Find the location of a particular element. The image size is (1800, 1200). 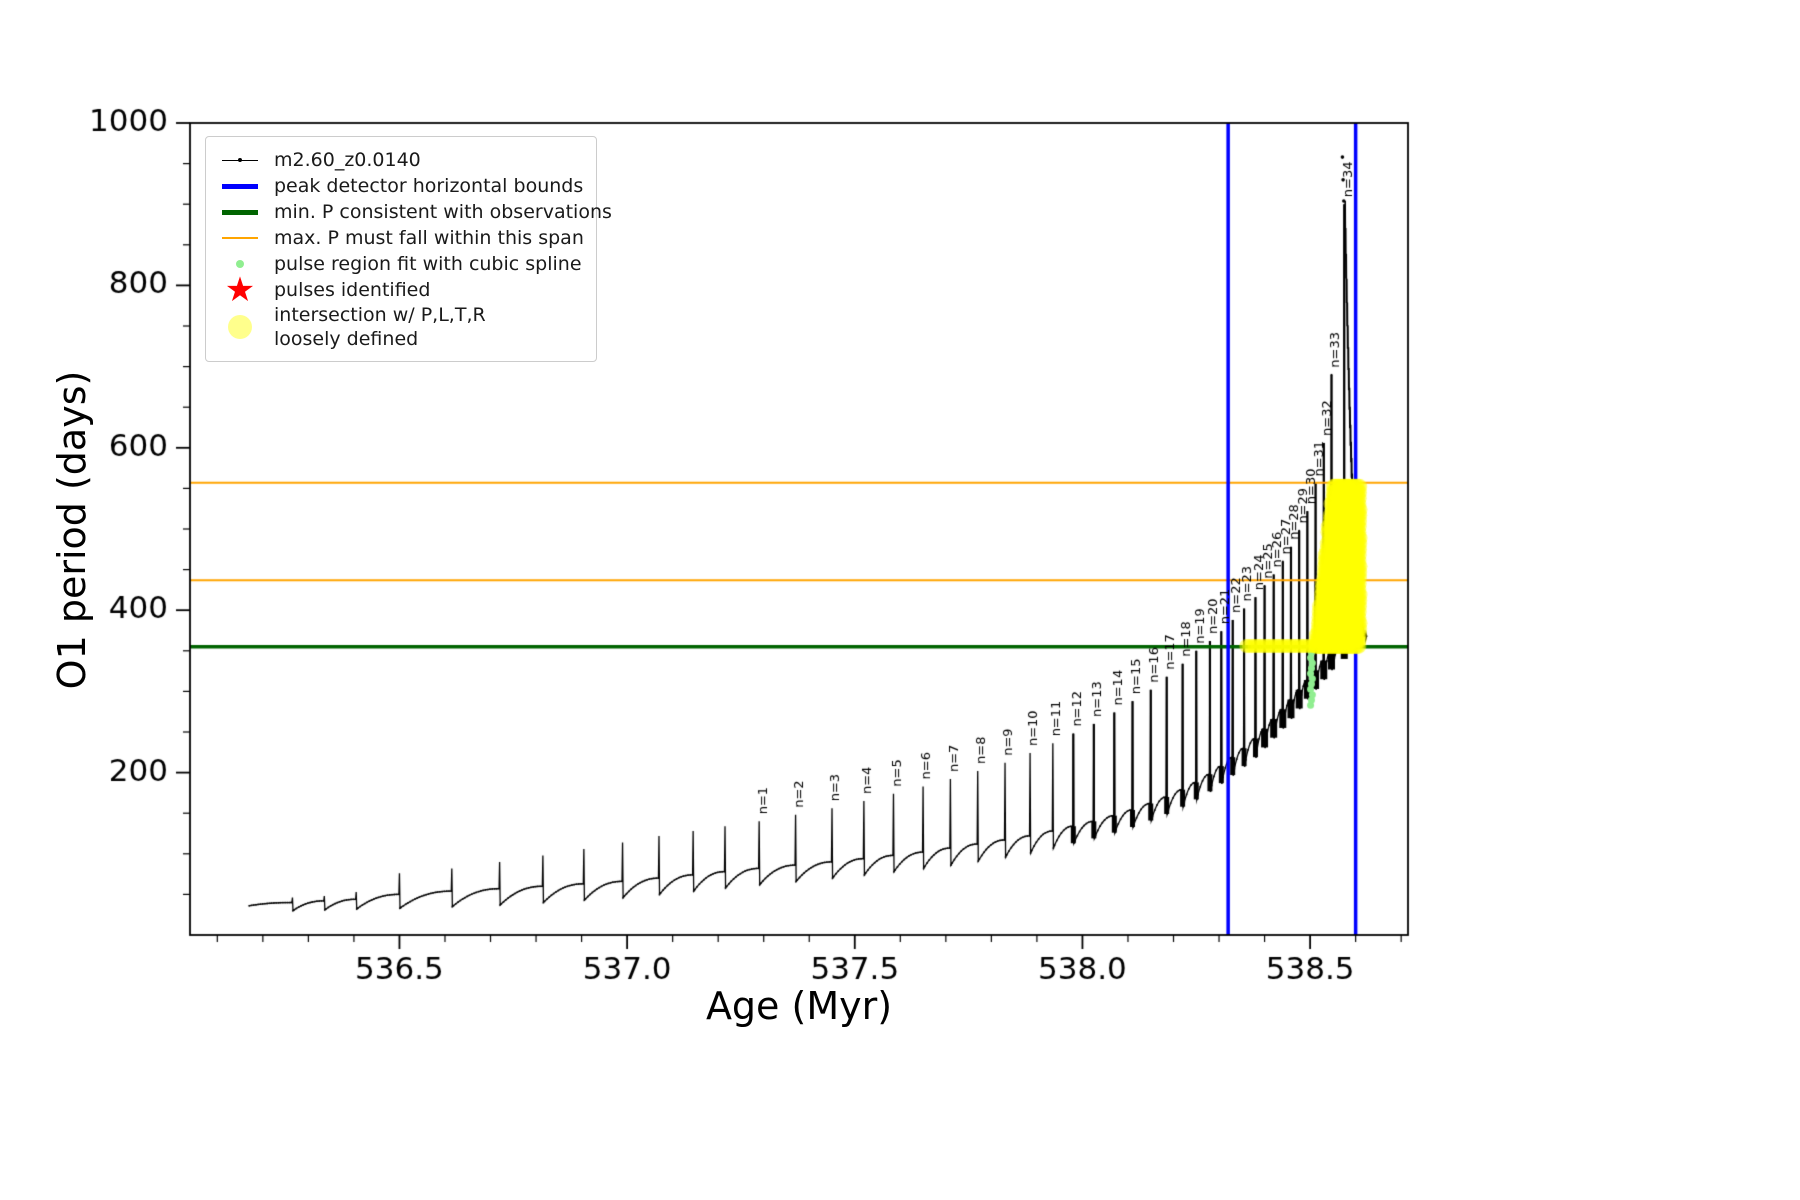

legend-label: m2.60_z0.0140 is located at coordinates (347, 160).